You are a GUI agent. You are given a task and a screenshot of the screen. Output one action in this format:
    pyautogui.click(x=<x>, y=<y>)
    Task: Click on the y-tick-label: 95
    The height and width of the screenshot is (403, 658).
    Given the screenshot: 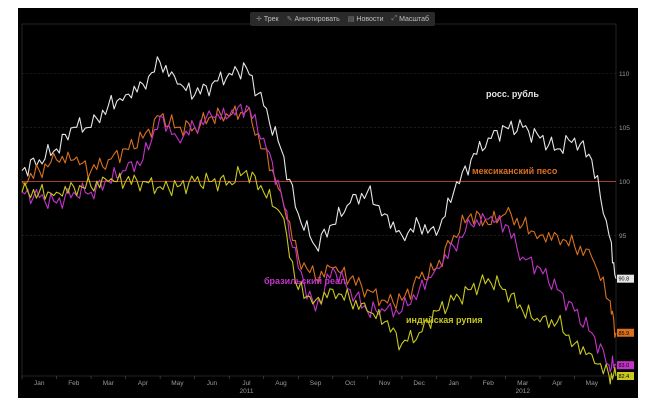 What is the action you would take?
    pyautogui.click(x=623, y=236)
    